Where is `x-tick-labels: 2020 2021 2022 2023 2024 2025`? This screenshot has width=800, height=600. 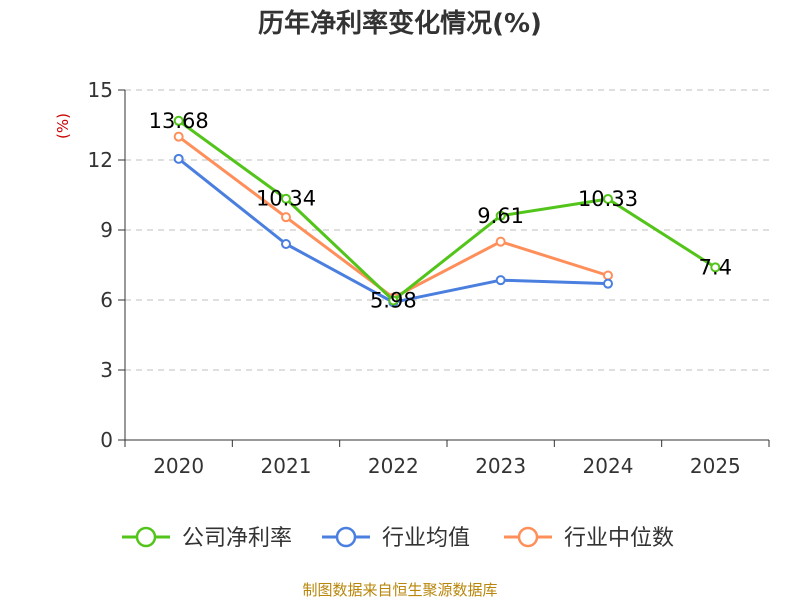
x-tick-labels: 2020 2021 2022 2023 2024 2025 is located at coordinates (447, 466).